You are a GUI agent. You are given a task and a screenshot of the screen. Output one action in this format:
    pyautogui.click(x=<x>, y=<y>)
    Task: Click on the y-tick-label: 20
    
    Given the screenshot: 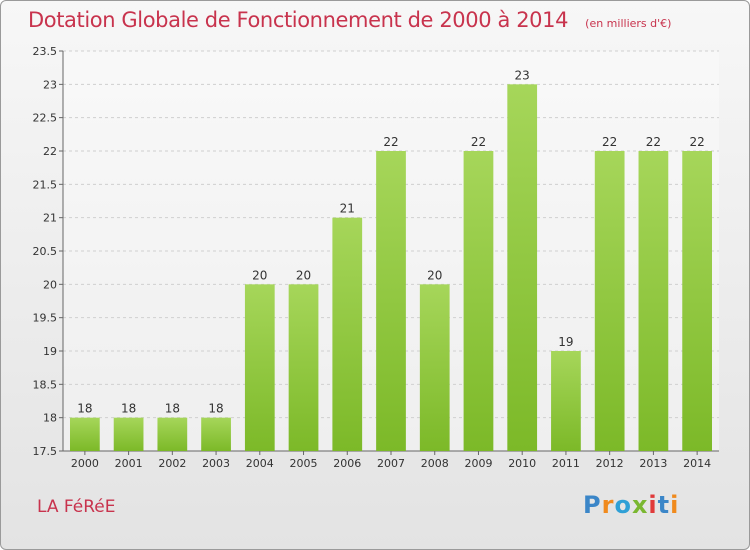 What is the action you would take?
    pyautogui.click(x=50, y=284)
    